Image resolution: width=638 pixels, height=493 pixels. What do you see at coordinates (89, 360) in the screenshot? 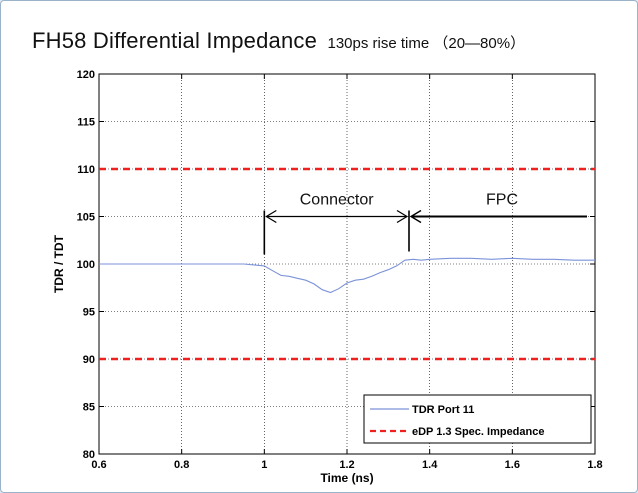
I see `y-tick-label: 90` at bounding box center [89, 360].